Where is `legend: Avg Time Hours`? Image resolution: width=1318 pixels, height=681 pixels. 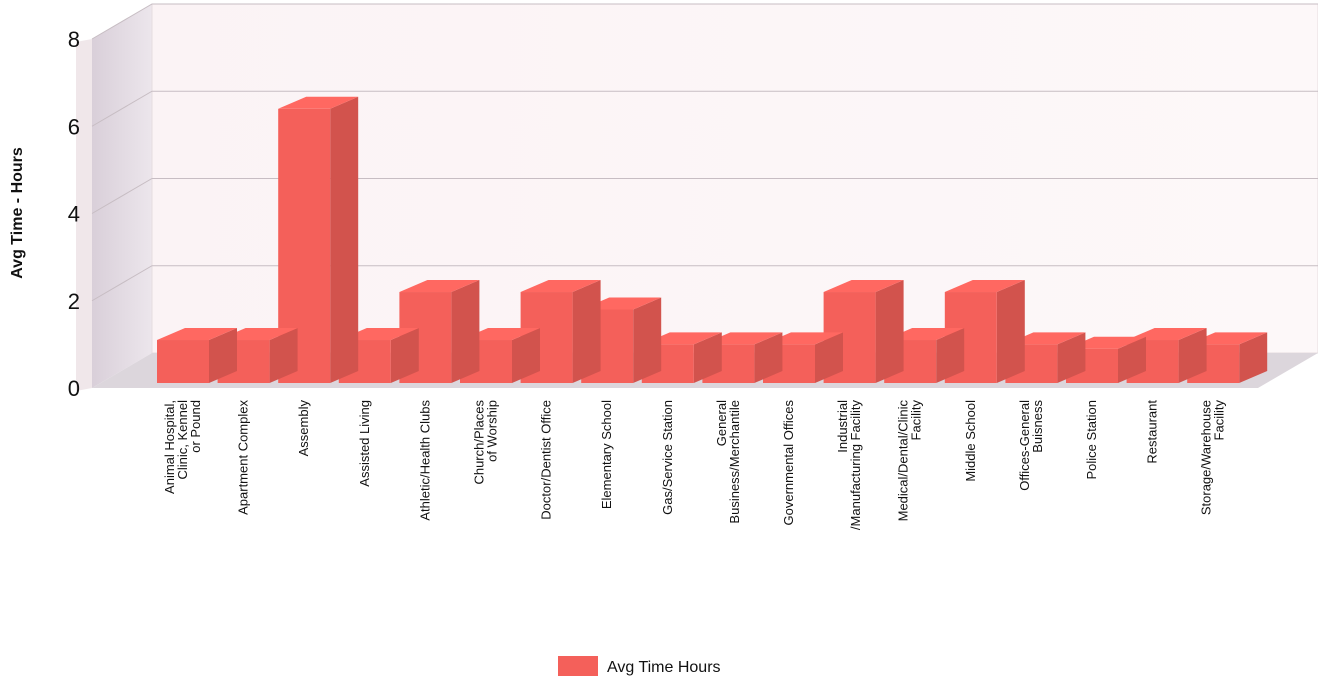 legend: Avg Time Hours is located at coordinates (639, 666).